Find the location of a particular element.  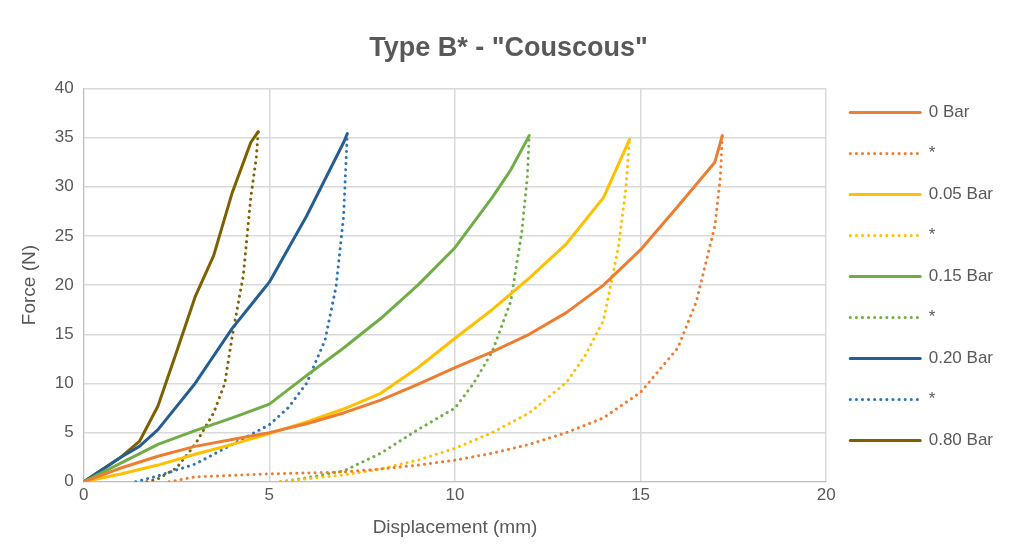

x-tick-label: 0 is located at coordinates (83, 494).